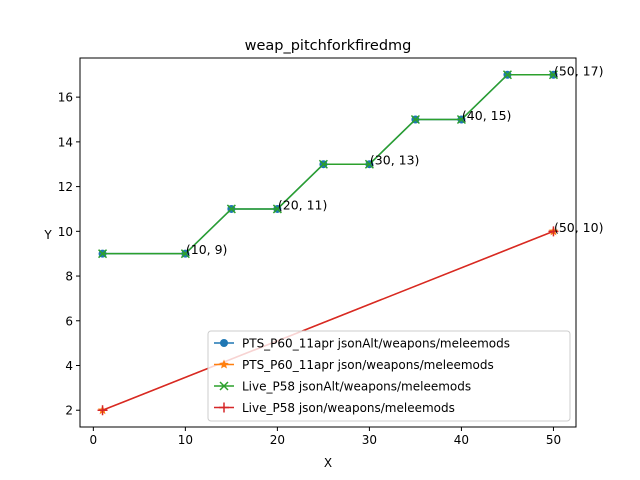 This screenshot has width=640, height=480. I want to click on legend-label: Live_P58 json/weapons/meleemods, so click(348, 408).